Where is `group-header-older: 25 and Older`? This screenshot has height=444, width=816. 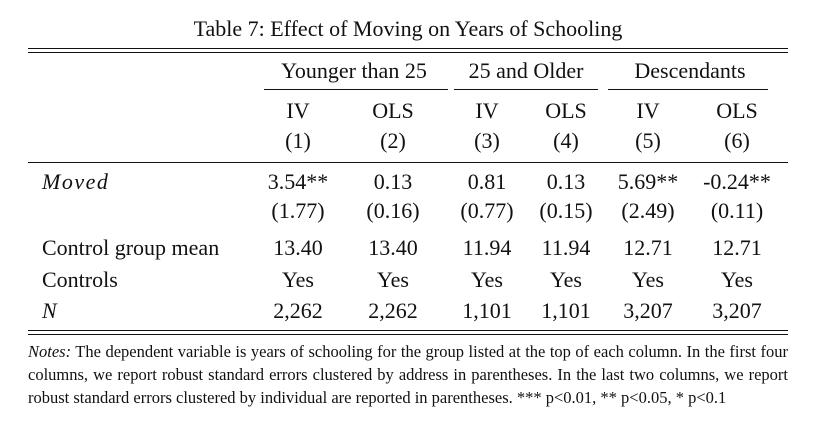 group-header-older: 25 and Older is located at coordinates (526, 70).